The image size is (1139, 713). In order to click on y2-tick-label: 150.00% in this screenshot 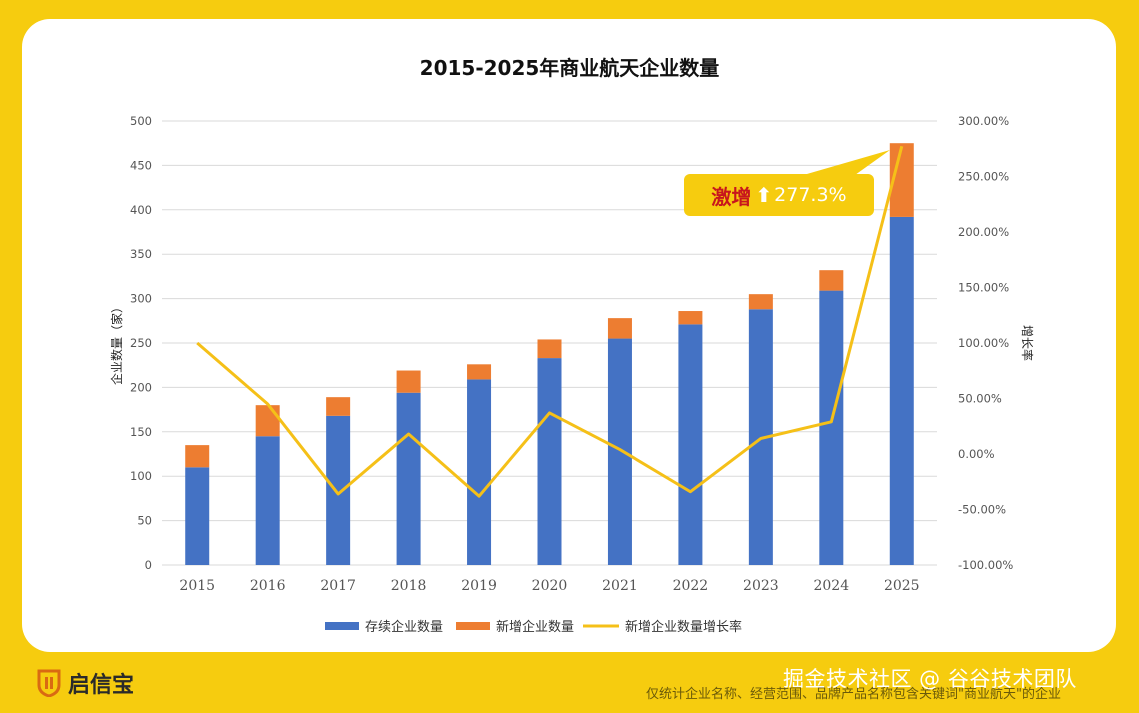, I will do `click(983, 288)`.